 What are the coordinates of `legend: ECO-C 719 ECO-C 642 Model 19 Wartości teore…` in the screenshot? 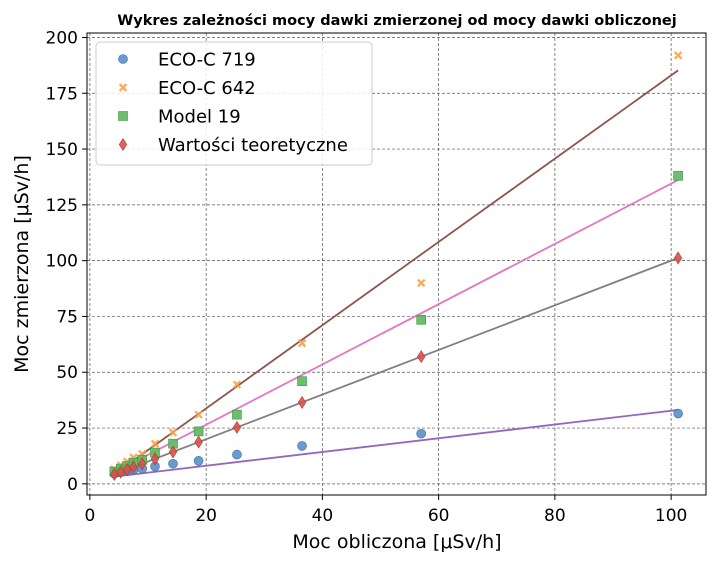 It's located at (234, 103).